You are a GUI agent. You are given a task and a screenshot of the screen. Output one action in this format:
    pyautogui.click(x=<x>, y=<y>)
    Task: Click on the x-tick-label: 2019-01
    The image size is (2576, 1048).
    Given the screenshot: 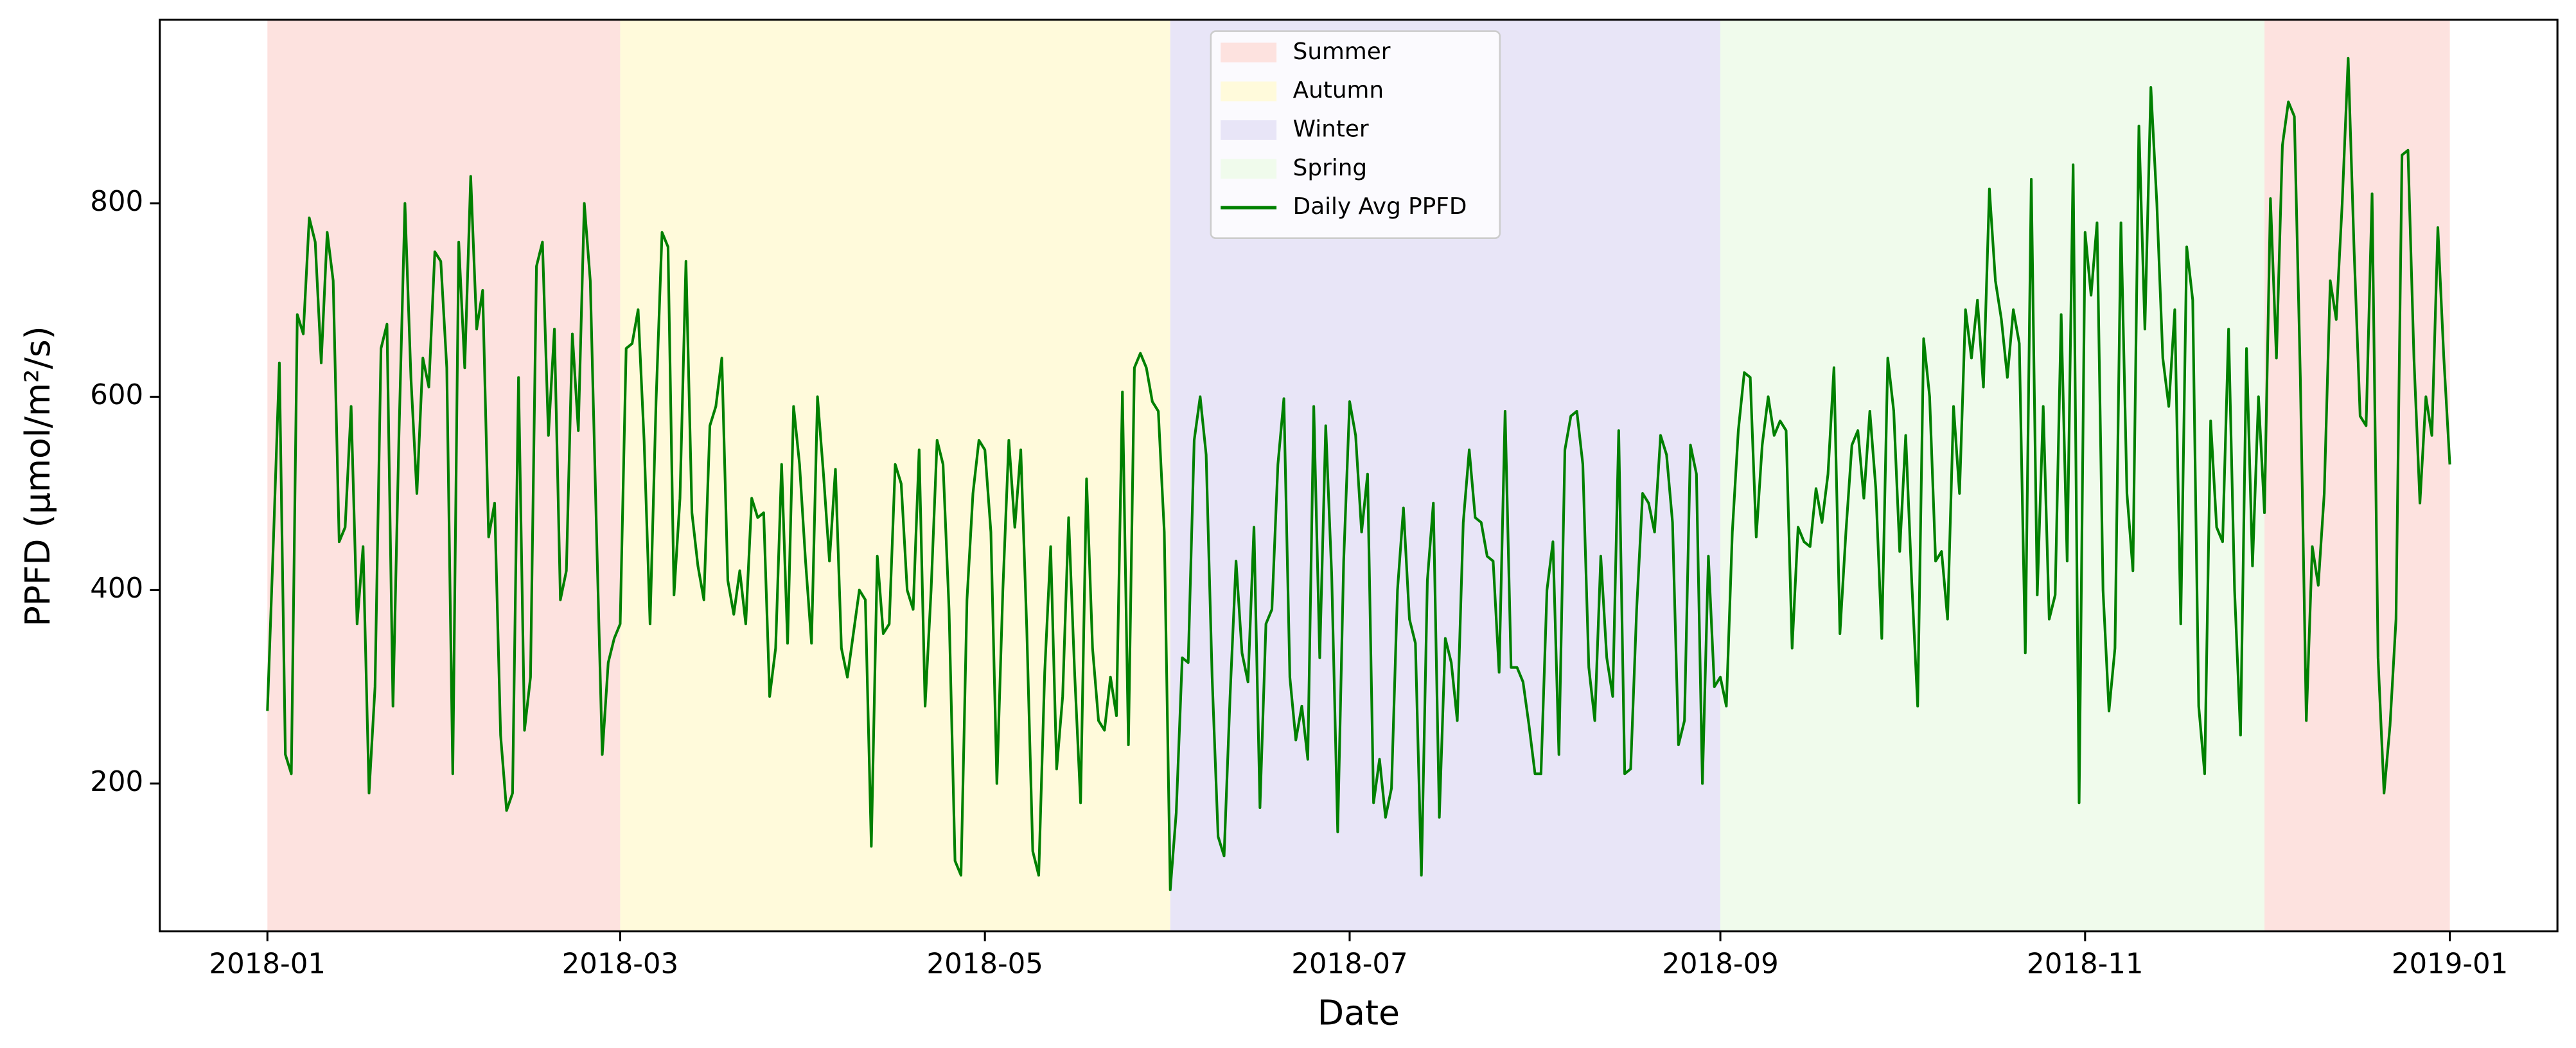 What is the action you would take?
    pyautogui.click(x=2450, y=964)
    